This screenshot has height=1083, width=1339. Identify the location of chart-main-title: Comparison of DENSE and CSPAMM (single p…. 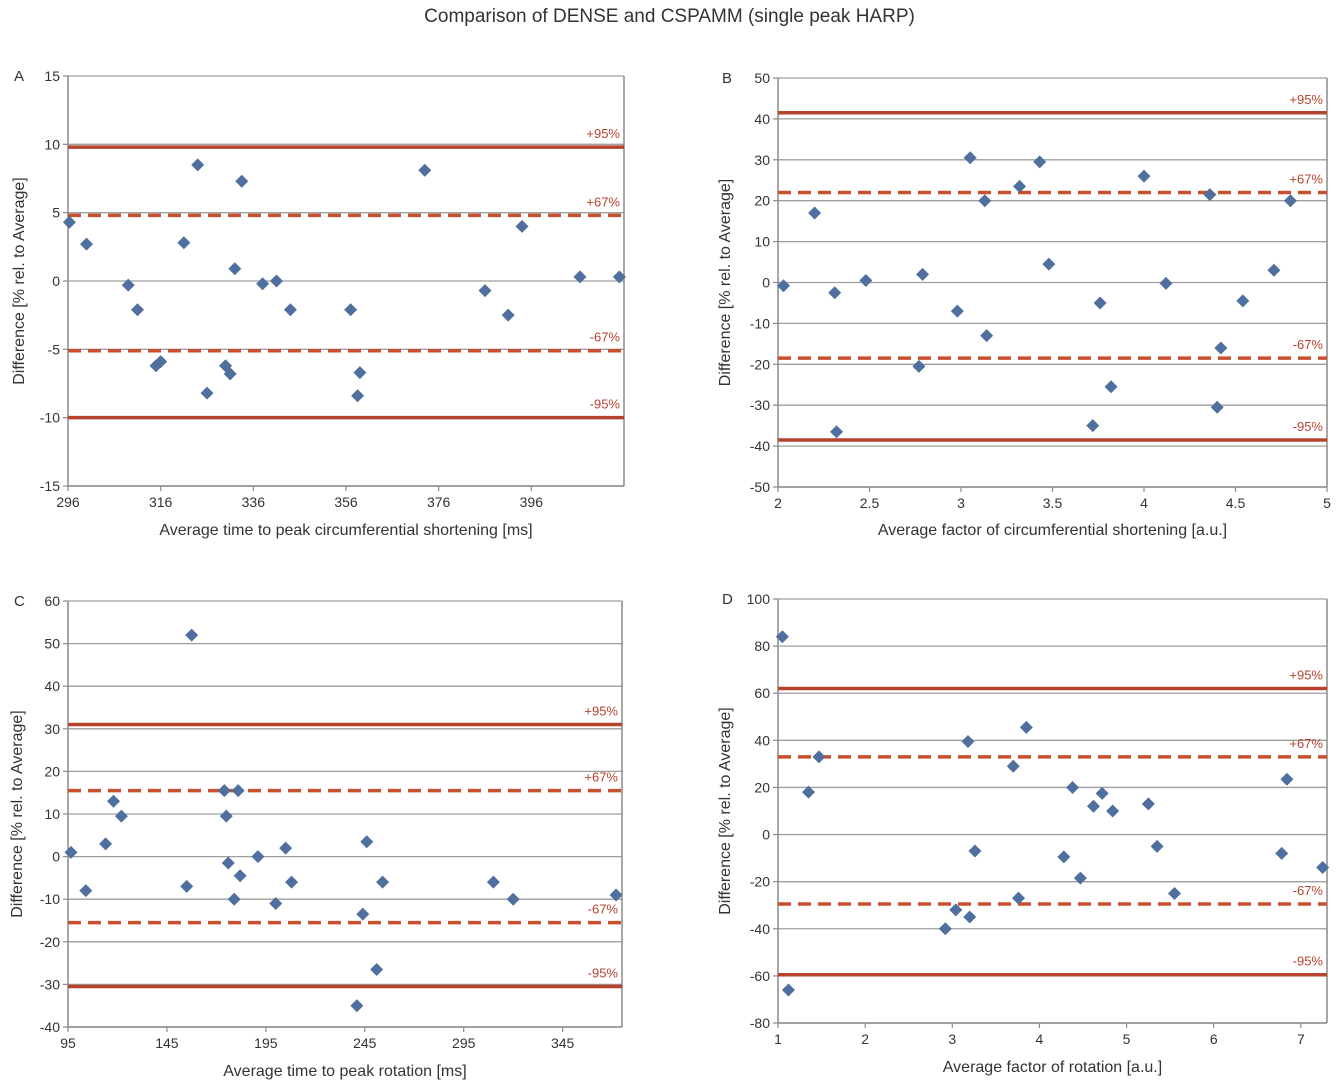
(669, 16).